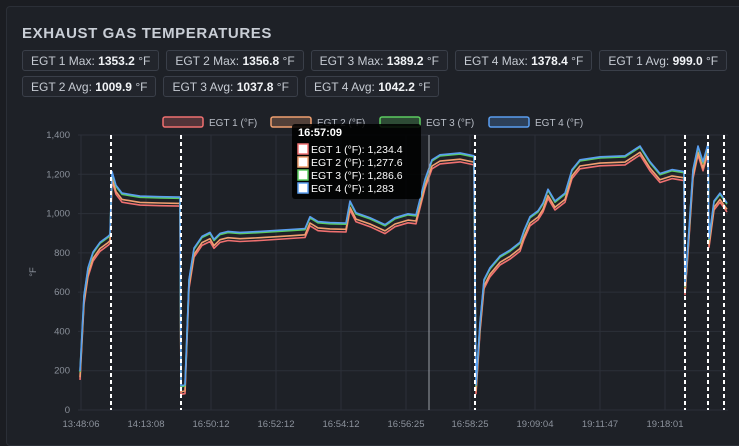  I want to click on tooltip-row-egt4: EGT 4 (°F): 1,283, so click(345, 188).